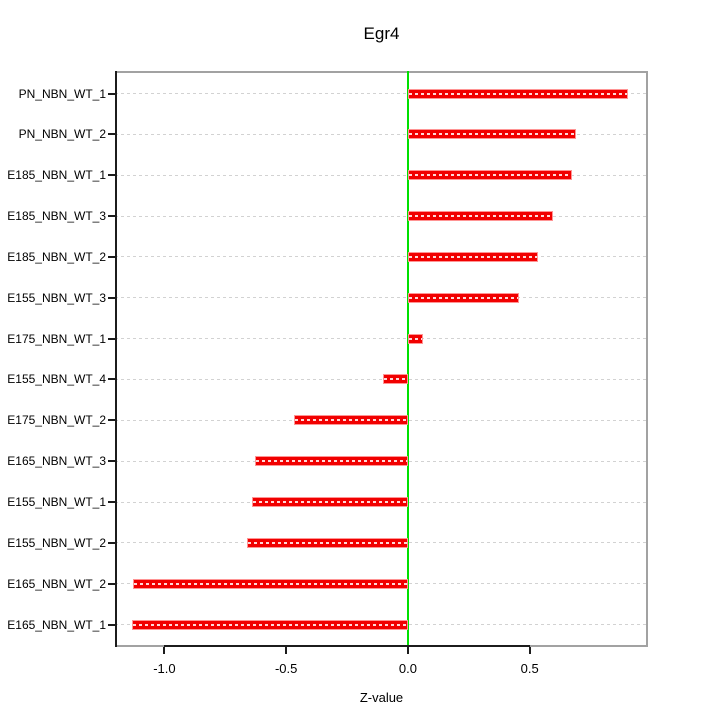  Describe the element at coordinates (56, 256) in the screenshot. I see `y-axis-label: E185_NBN_WT_2` at that location.